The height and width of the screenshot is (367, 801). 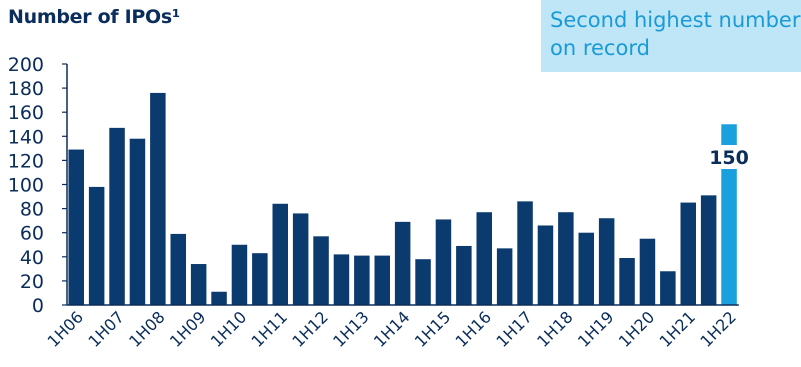 I want to click on x-tick-label: 1H14, so click(x=392, y=329).